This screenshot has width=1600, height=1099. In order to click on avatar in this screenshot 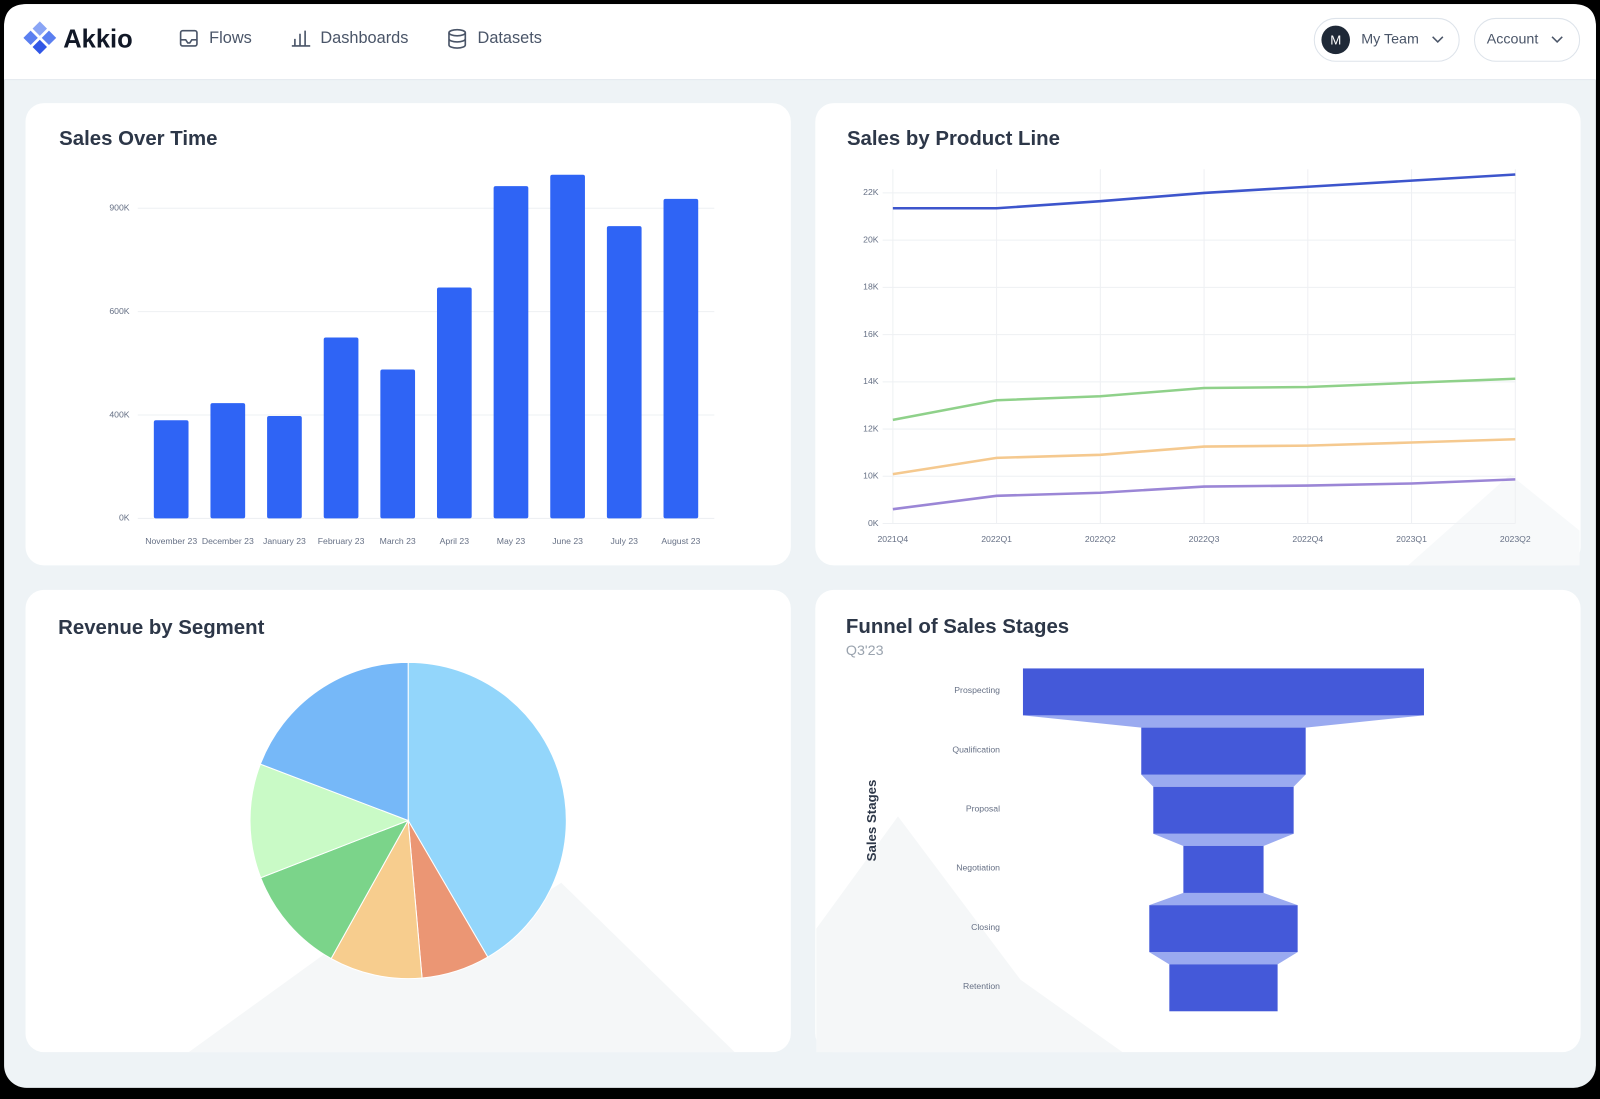, I will do `click(1335, 40)`.